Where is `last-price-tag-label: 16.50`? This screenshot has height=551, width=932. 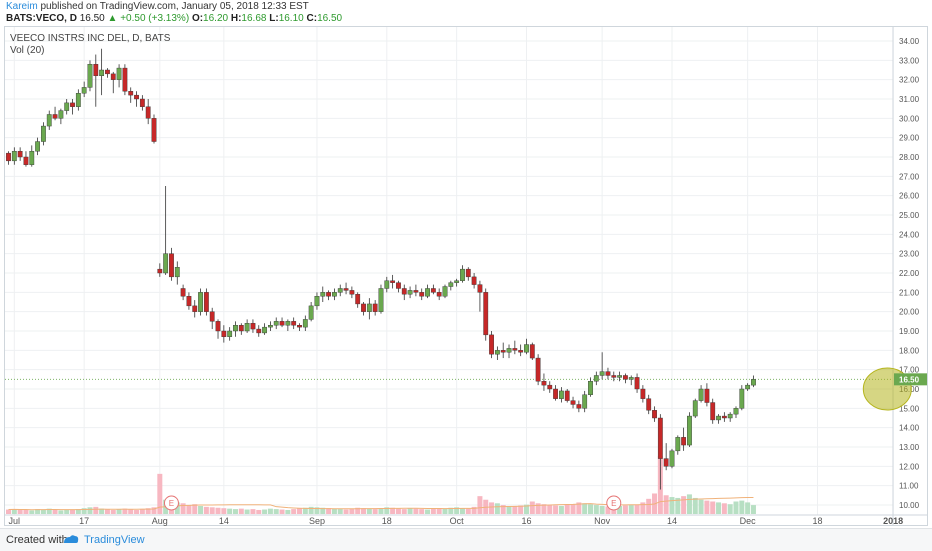 last-price-tag-label: 16.50 is located at coordinates (909, 379).